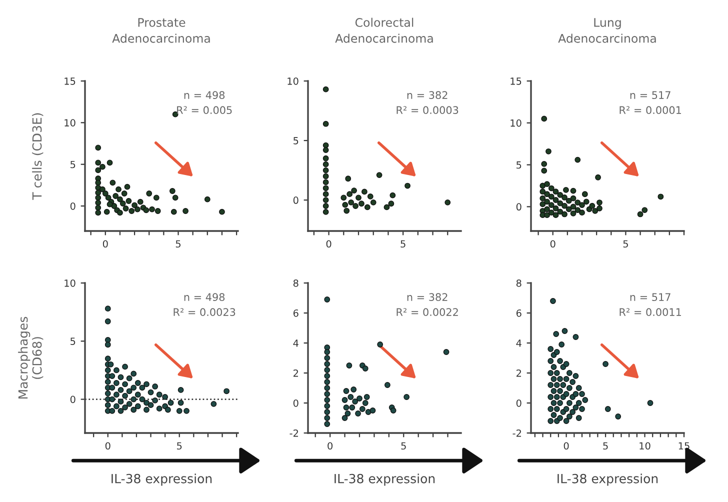 The width and height of the screenshot is (728, 502). I want to click on y-tick-label: -2, so click(294, 433).